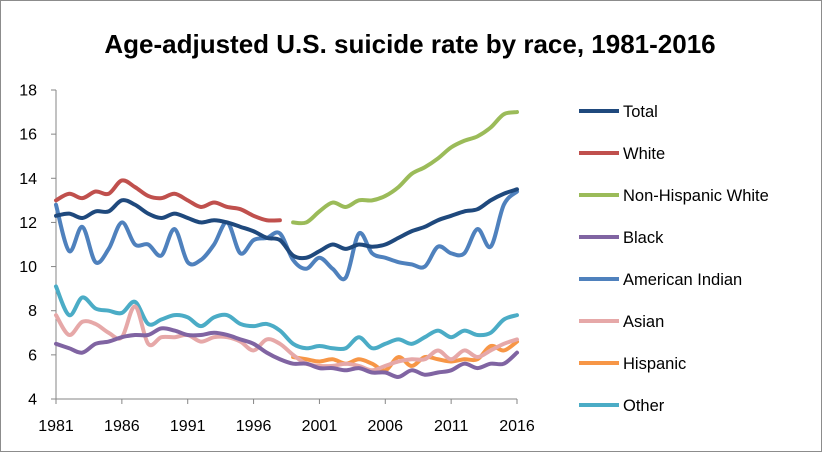 This screenshot has width=822, height=452. What do you see at coordinates (32, 311) in the screenshot?
I see `y-tick-label: 8` at bounding box center [32, 311].